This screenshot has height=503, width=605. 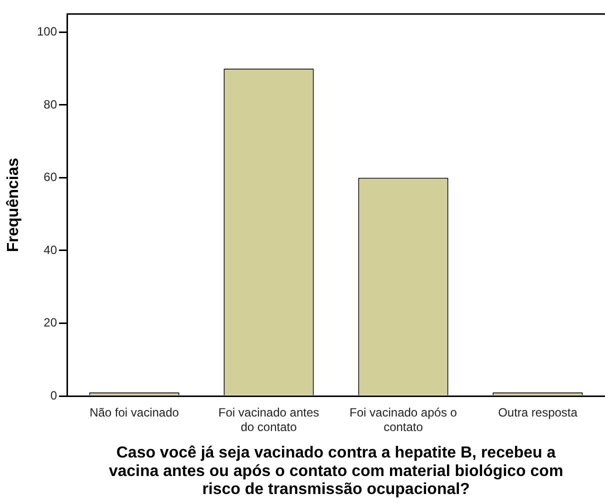 I want to click on y-tick-label: 60, so click(x=51, y=177).